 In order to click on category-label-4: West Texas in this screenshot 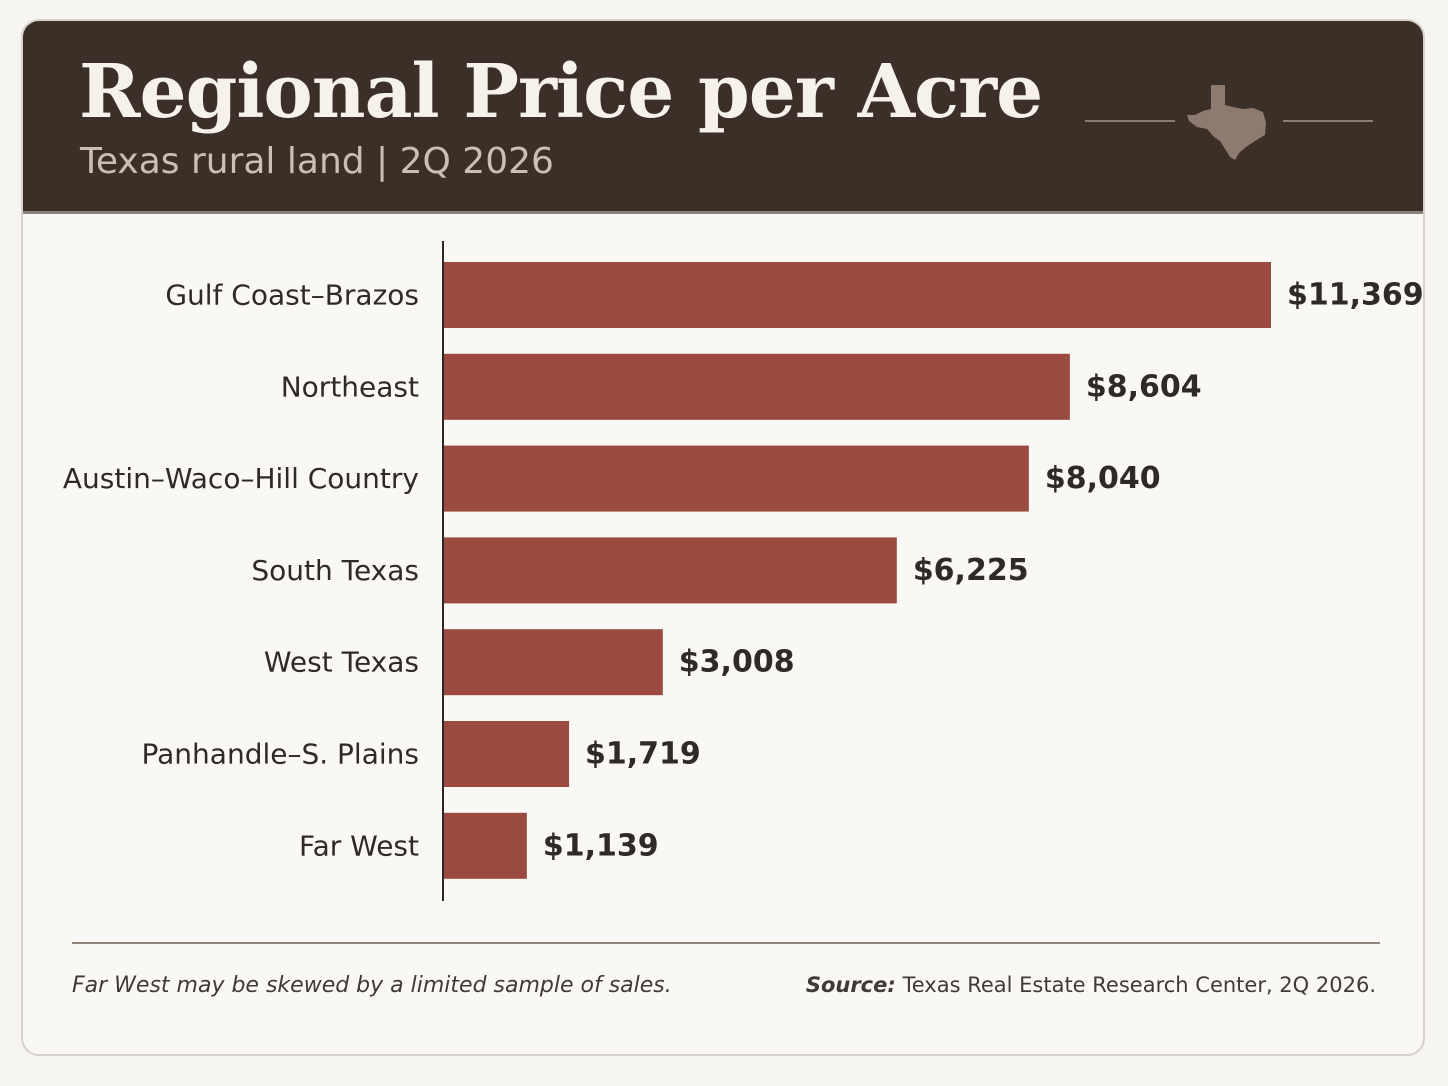, I will do `click(341, 662)`.